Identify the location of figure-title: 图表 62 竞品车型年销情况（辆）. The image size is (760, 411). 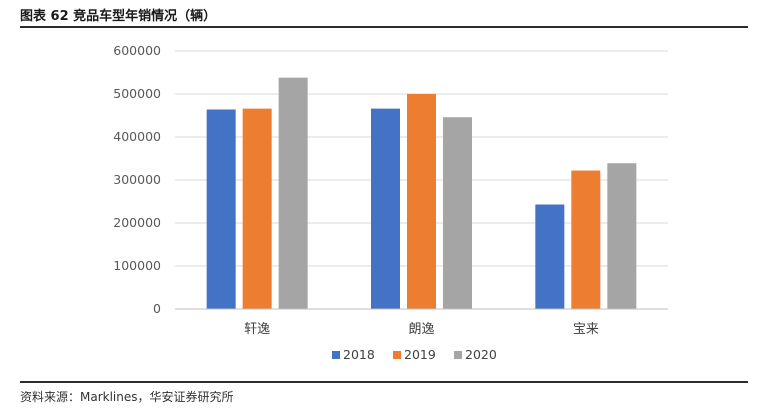
(118, 16).